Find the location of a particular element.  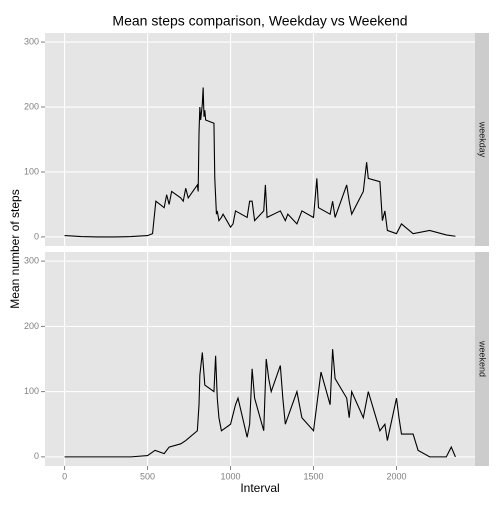

strip-label: weekday is located at coordinates (483, 139).